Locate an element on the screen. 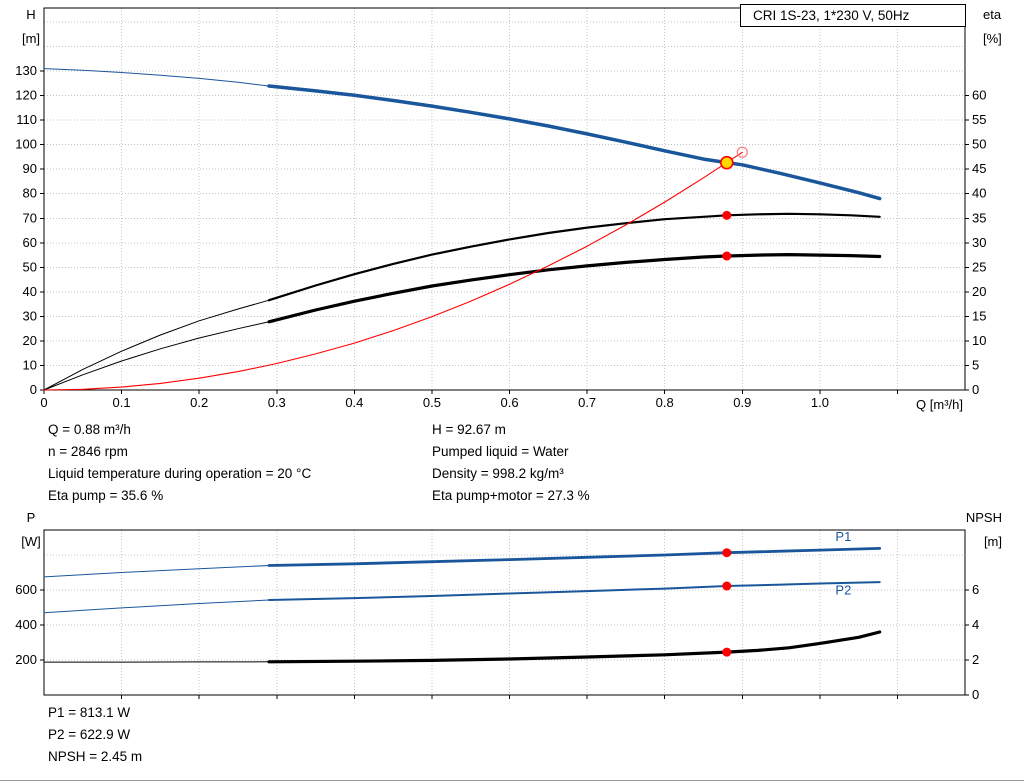 The height and width of the screenshot is (781, 1024). info-line-p2: P2 = 622.9 W is located at coordinates (89, 734).